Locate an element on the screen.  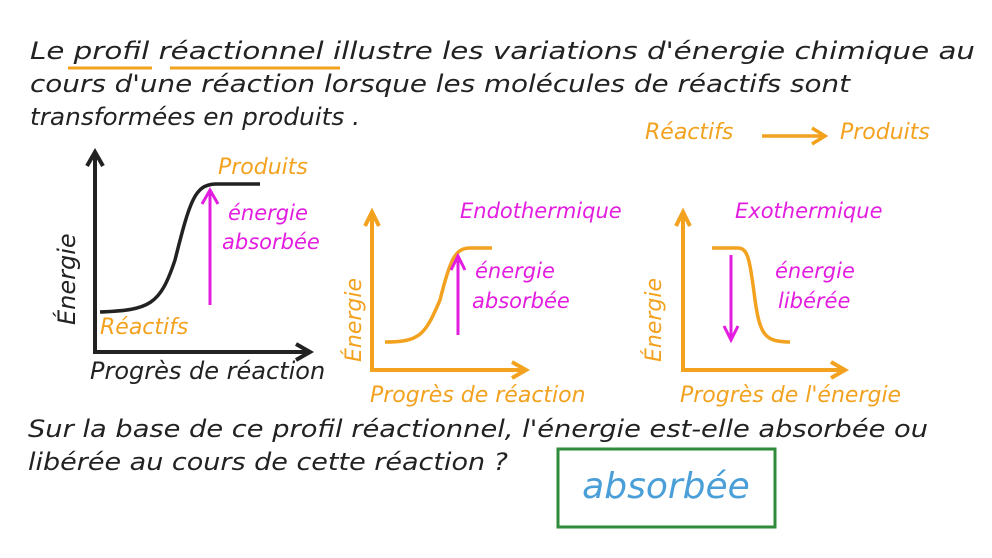
intro-line: transformées en produits . is located at coordinates (195, 117).